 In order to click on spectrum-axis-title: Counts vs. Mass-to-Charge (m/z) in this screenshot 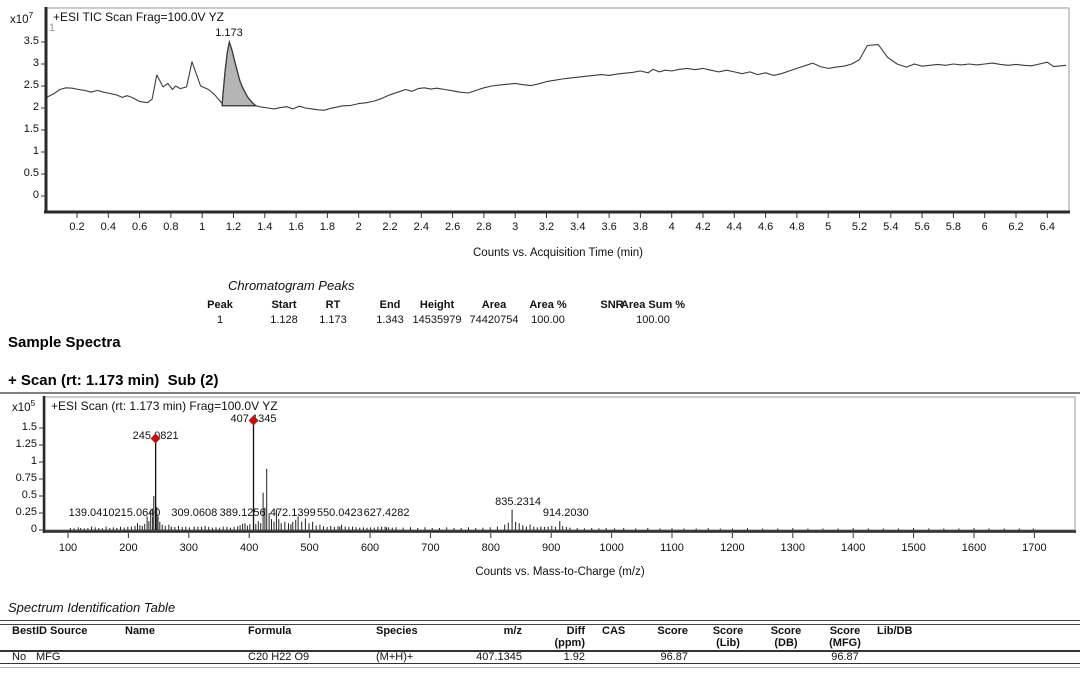, I will do `click(560, 572)`.